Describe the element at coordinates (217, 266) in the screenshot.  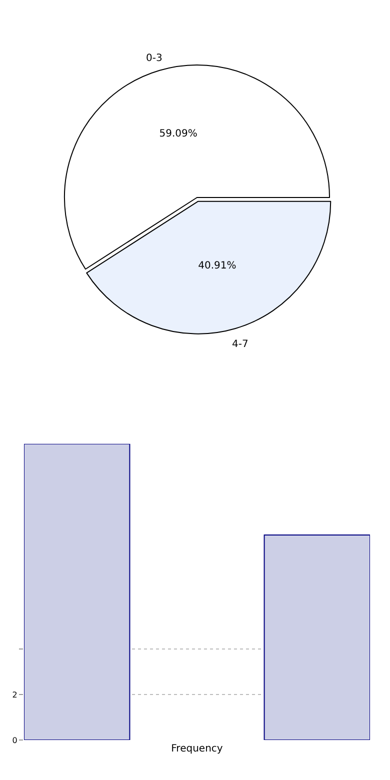
I see `data-label: 40.91%` at that location.